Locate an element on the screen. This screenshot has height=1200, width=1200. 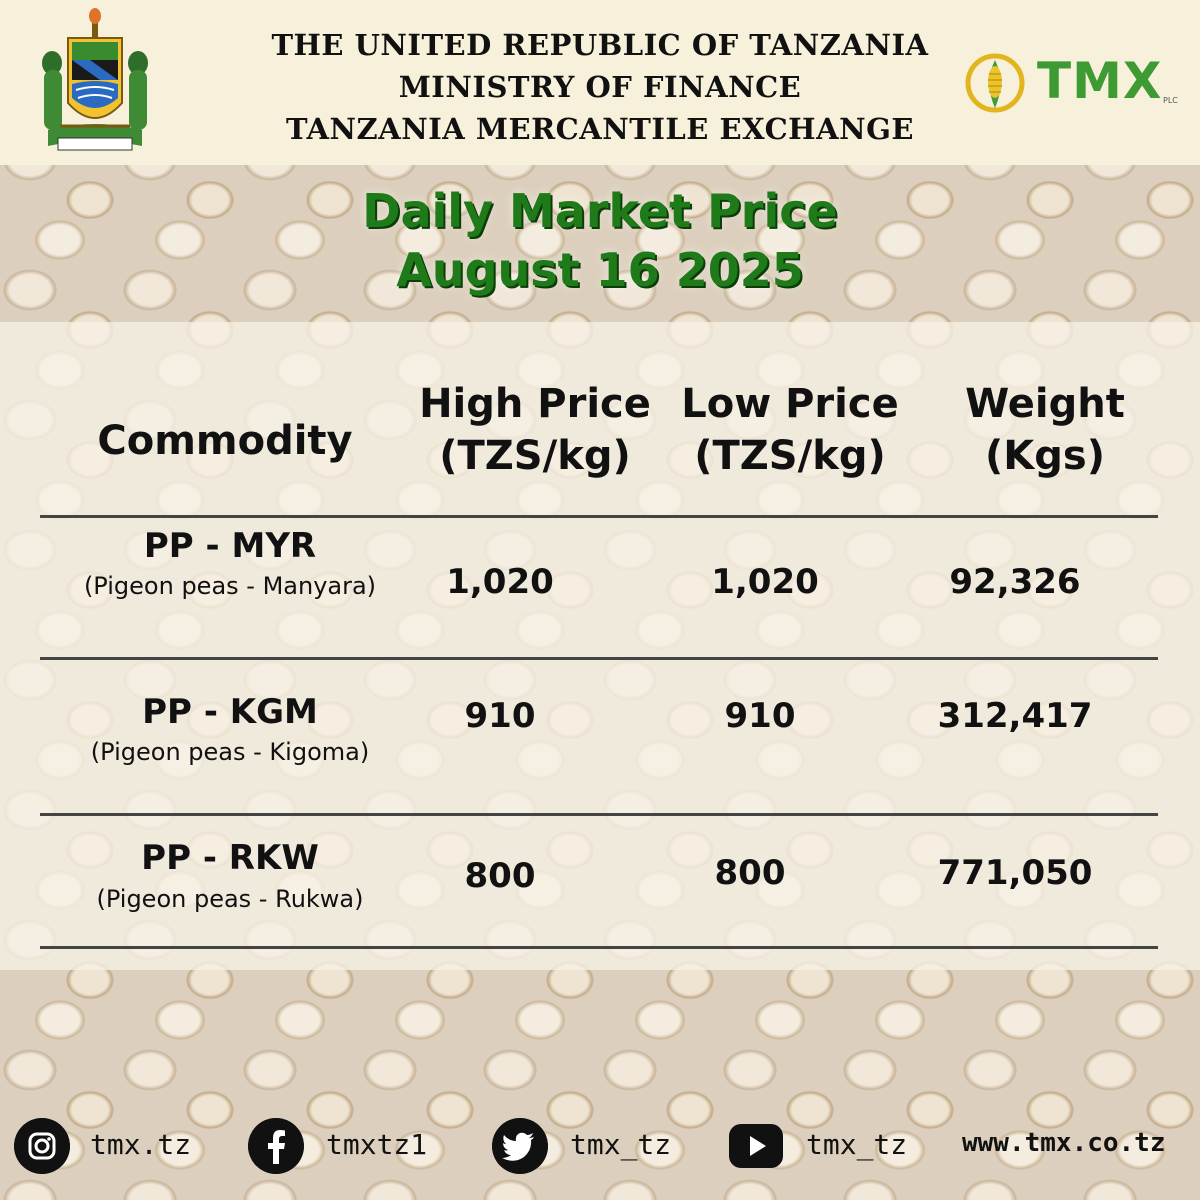
twitter-icon is located at coordinates (520, 1146).